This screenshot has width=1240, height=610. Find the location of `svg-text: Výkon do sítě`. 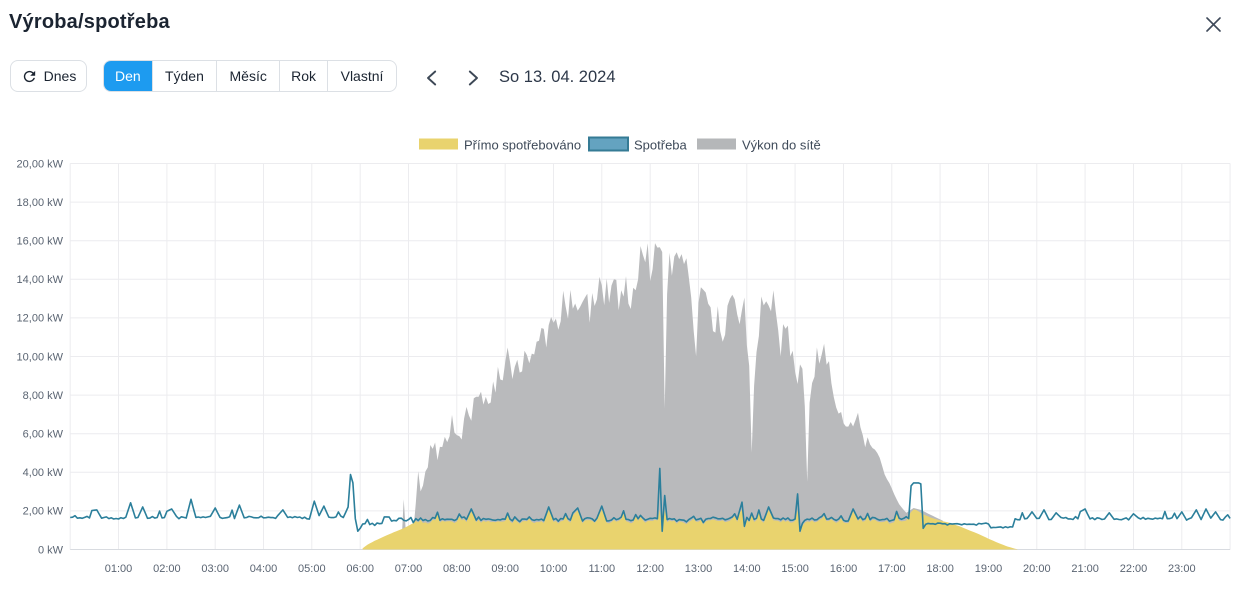

svg-text: Výkon do sítě is located at coordinates (781, 145).